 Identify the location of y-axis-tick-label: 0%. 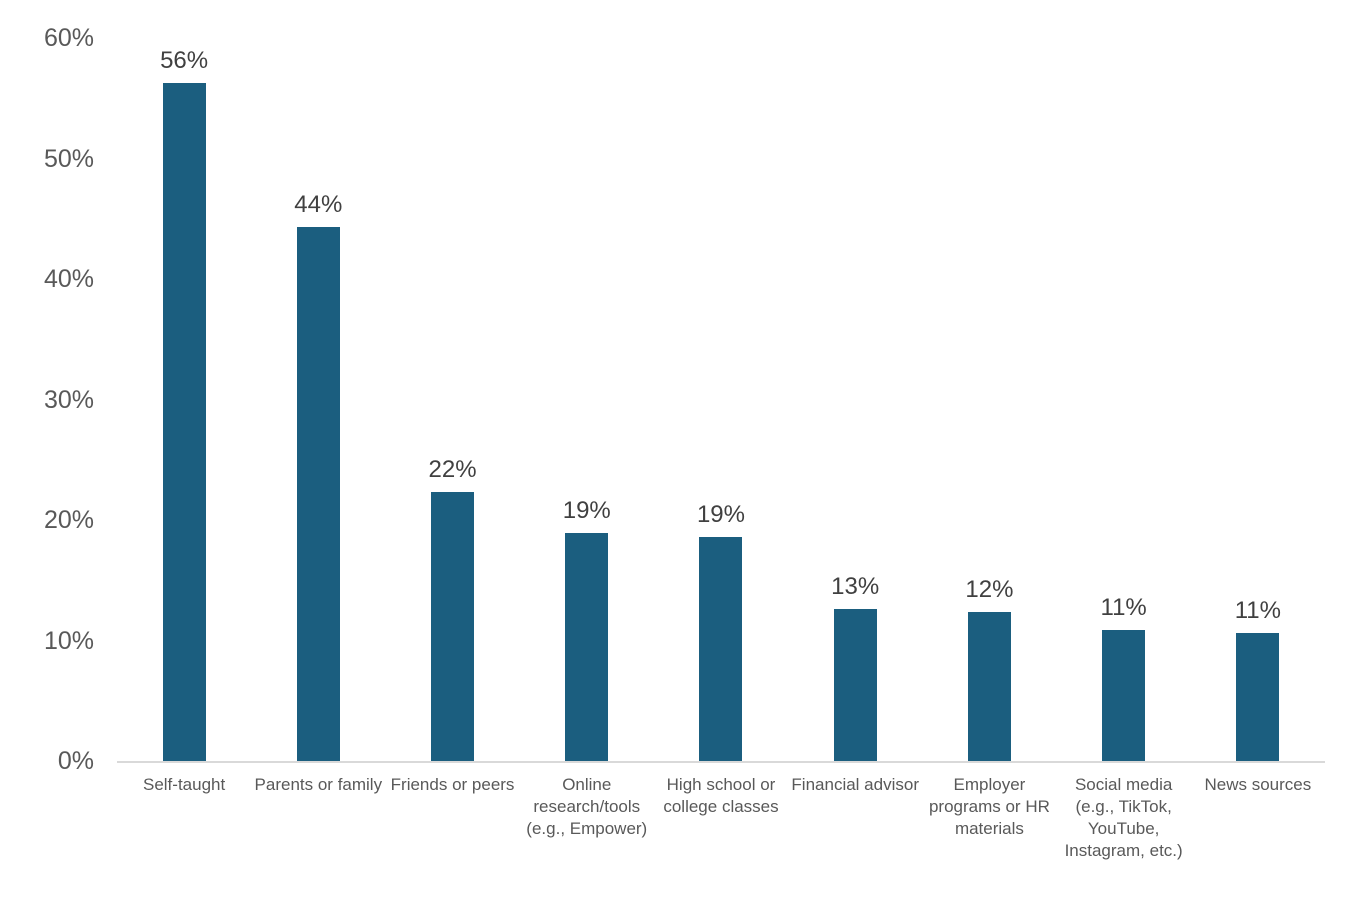
(75, 761).